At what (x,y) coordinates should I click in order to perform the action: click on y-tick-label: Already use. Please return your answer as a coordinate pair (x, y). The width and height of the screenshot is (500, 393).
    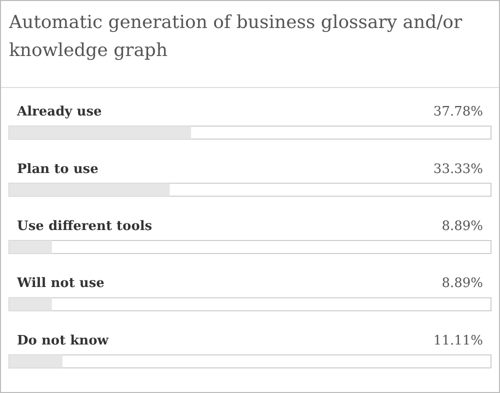
    Looking at the image, I should click on (59, 112).